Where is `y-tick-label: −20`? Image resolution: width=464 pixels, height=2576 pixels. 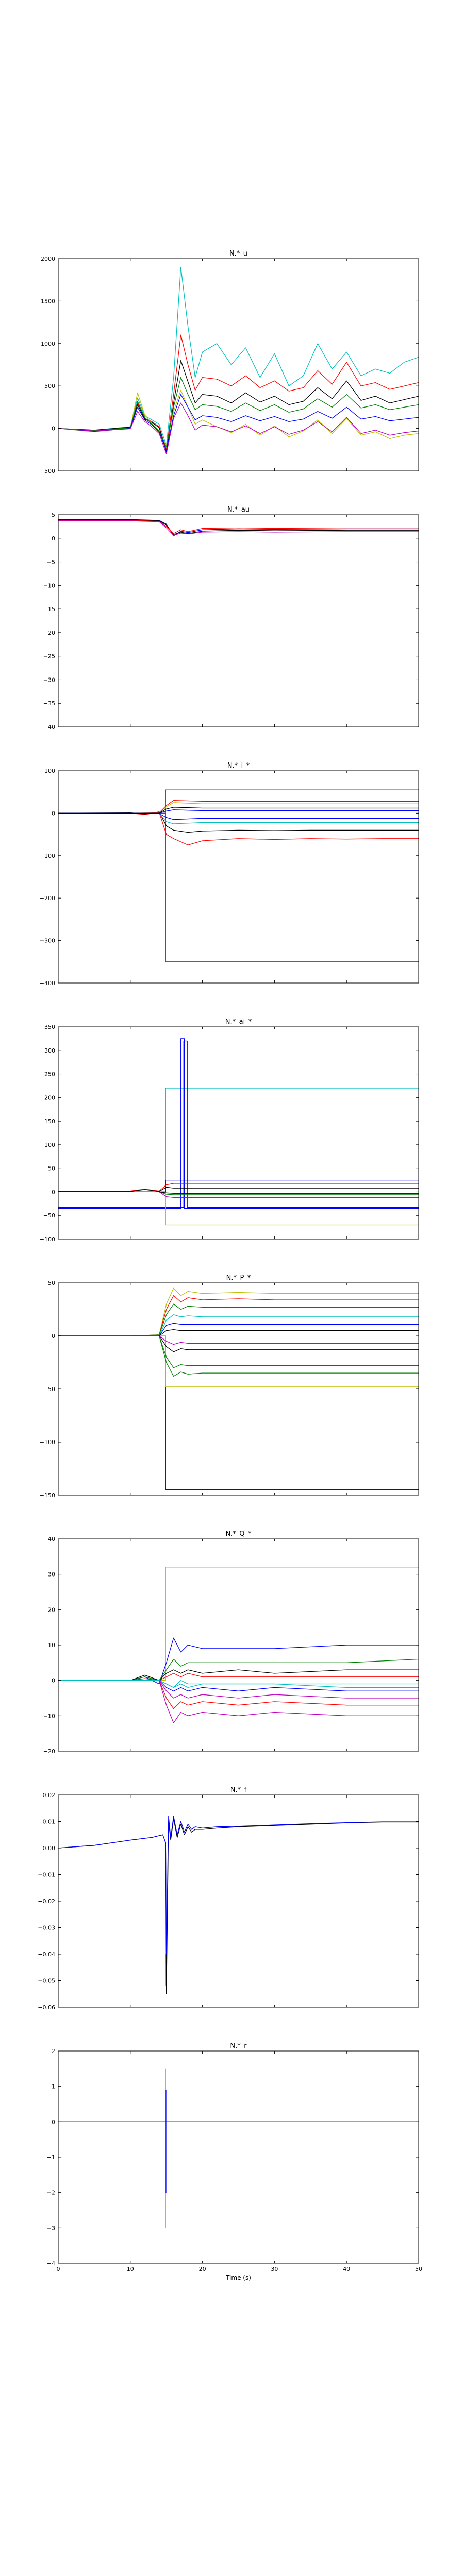 y-tick-label: −20 is located at coordinates (49, 1751).